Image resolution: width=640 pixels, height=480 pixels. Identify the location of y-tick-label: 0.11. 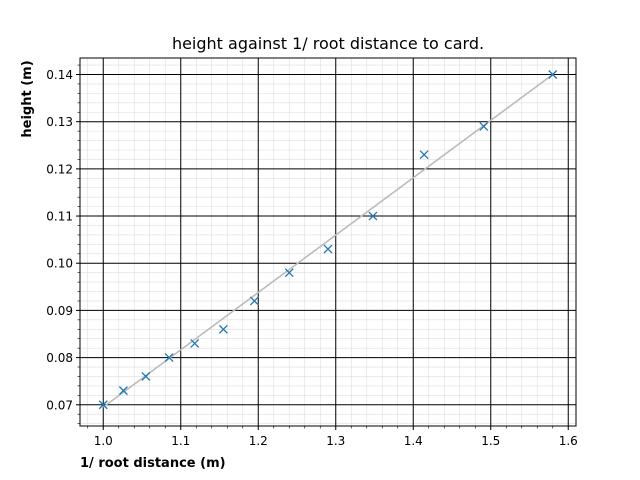
(59, 217).